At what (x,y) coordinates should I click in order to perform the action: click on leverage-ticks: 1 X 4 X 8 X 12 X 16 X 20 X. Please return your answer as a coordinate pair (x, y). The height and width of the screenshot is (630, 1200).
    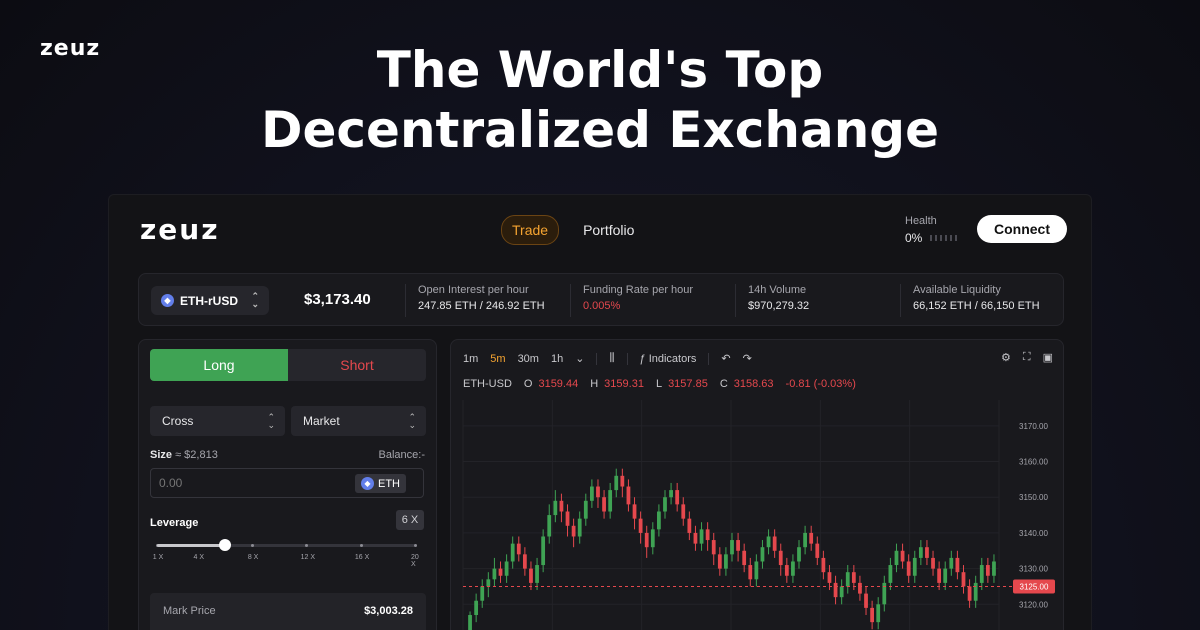
    Looking at the image, I should click on (289, 561).